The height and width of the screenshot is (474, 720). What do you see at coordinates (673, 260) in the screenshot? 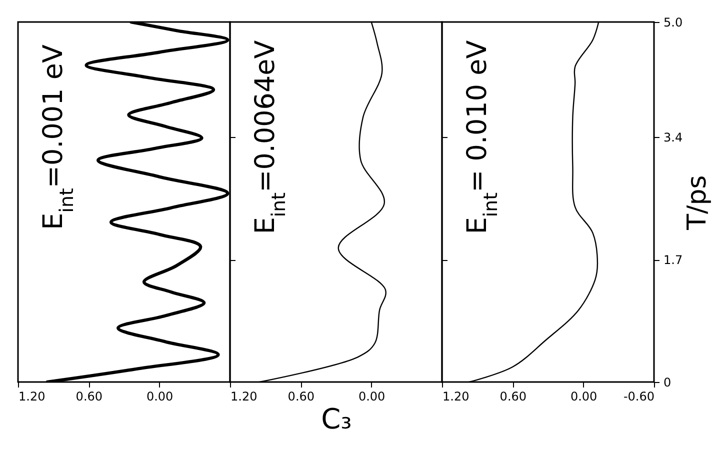
I see `y-tick-label: 1.7` at bounding box center [673, 260].